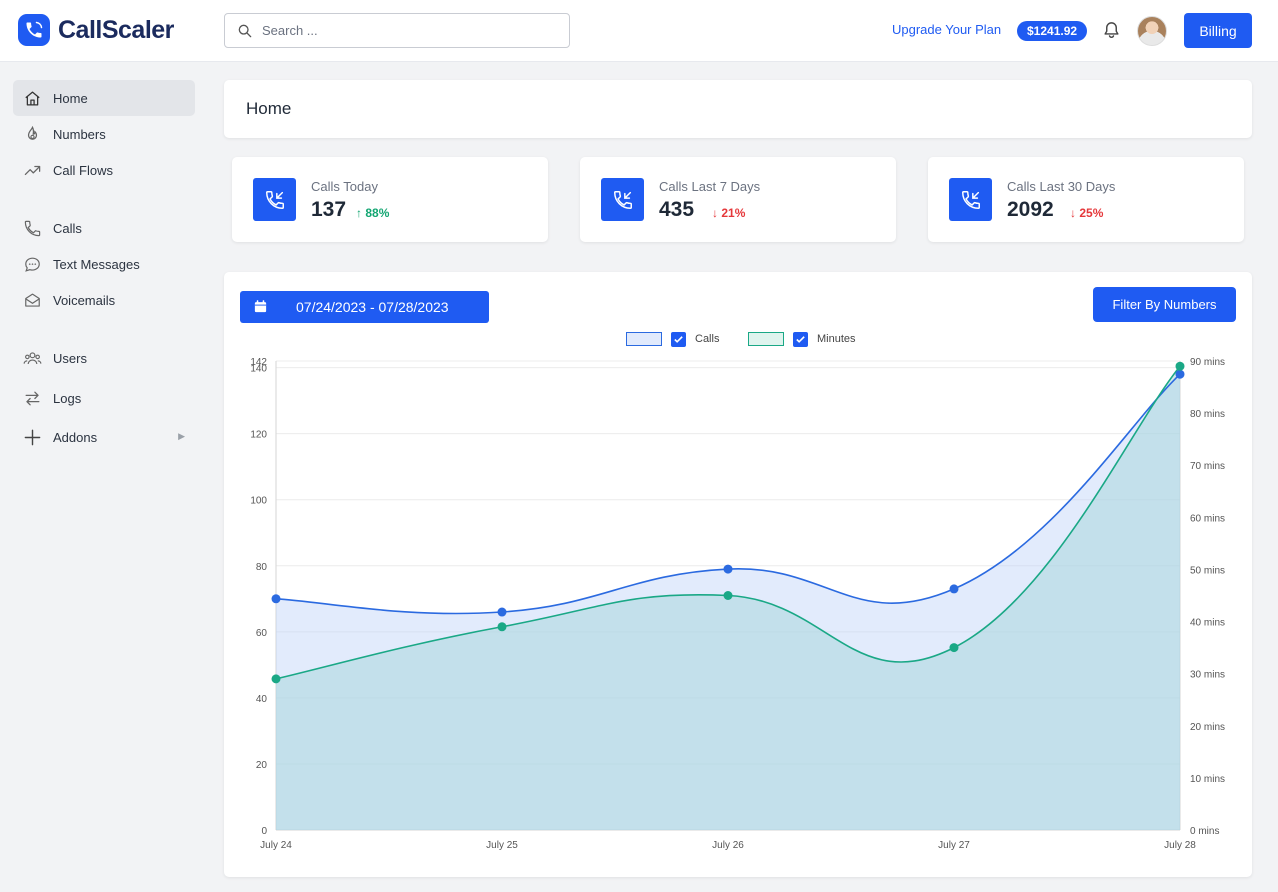 This screenshot has height=892, width=1278. I want to click on search-box, so click(397, 30).